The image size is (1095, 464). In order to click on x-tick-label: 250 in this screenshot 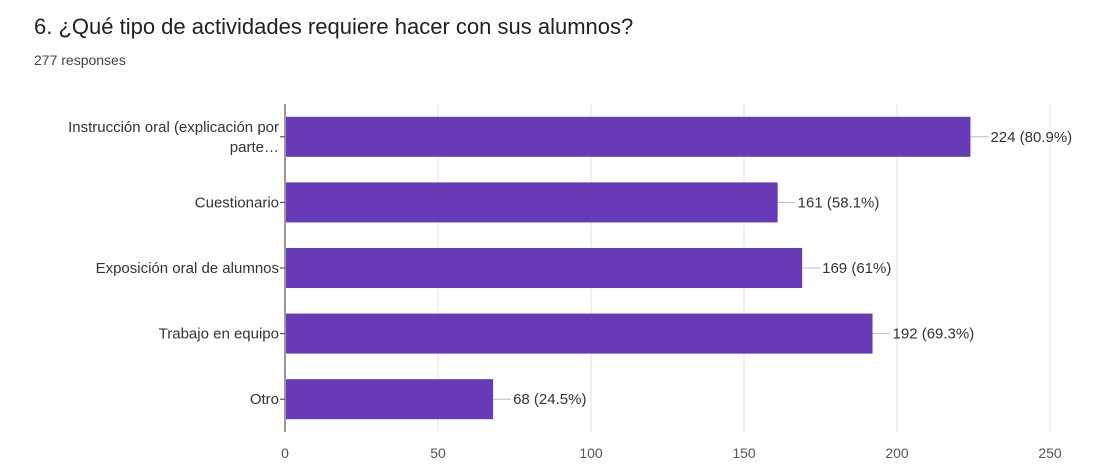, I will do `click(1050, 453)`.